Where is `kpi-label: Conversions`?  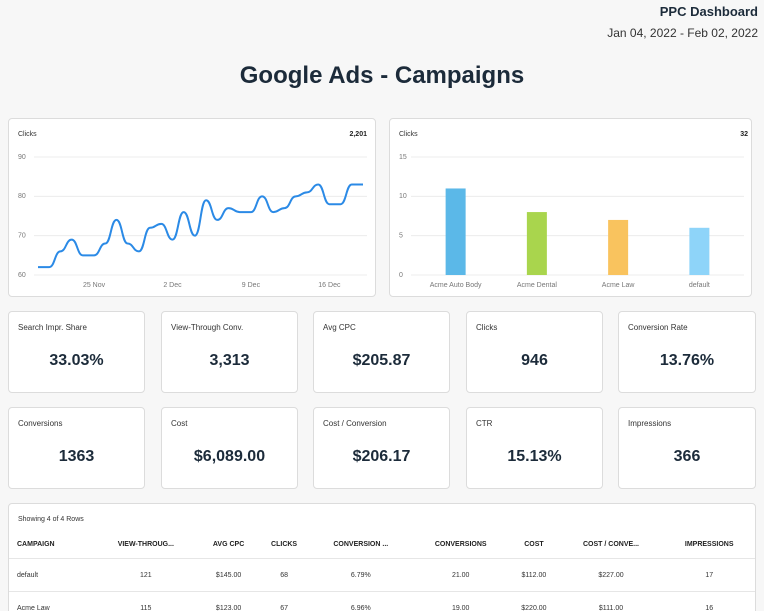
kpi-label: Conversions is located at coordinates (40, 423).